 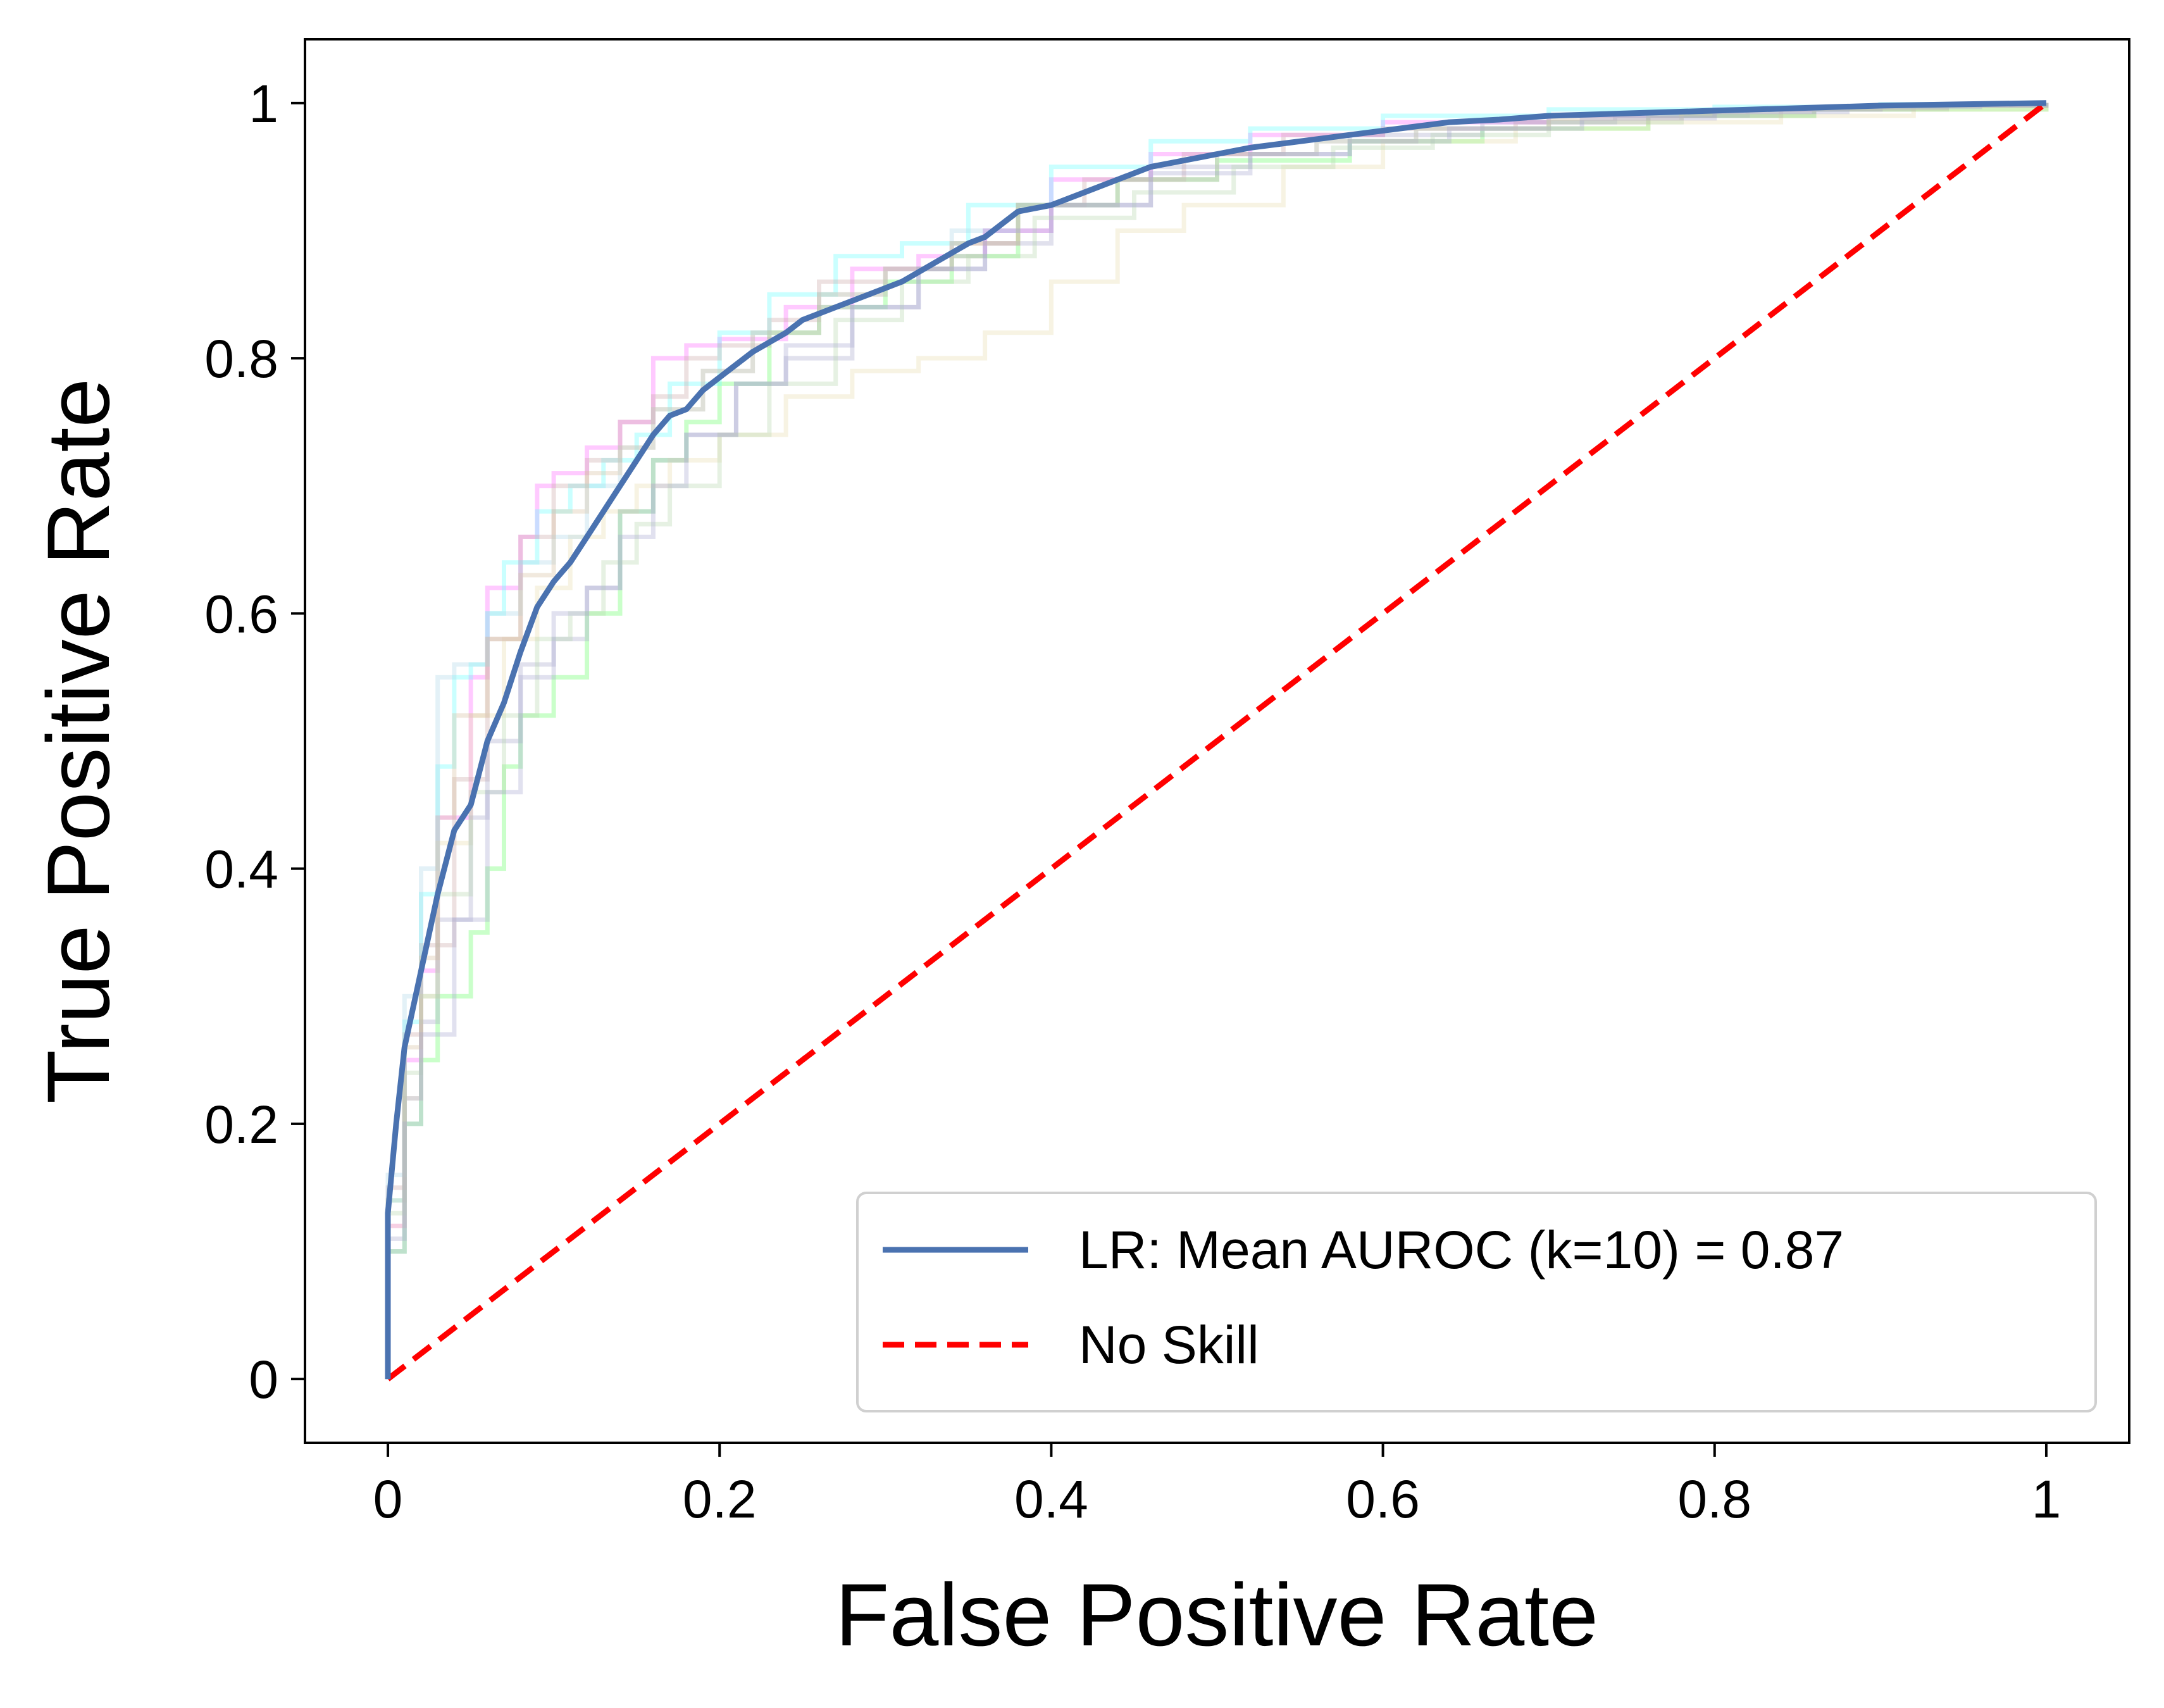 I want to click on legend-label-mean-auroc: LR: Mean AUROC (k=10) = 0.87, so click(x=1462, y=1250).